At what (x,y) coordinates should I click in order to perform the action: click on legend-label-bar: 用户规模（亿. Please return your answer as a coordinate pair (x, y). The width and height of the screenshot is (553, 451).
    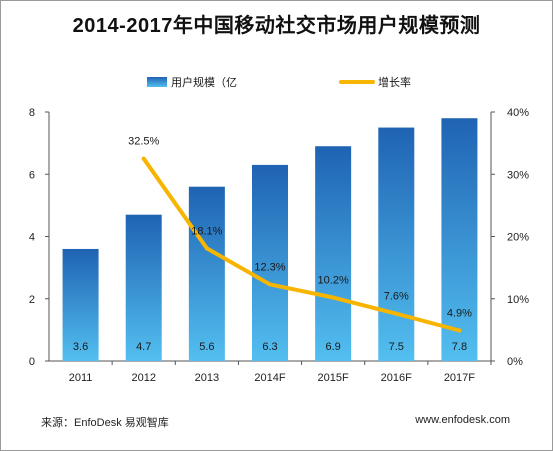
    Looking at the image, I should click on (204, 82).